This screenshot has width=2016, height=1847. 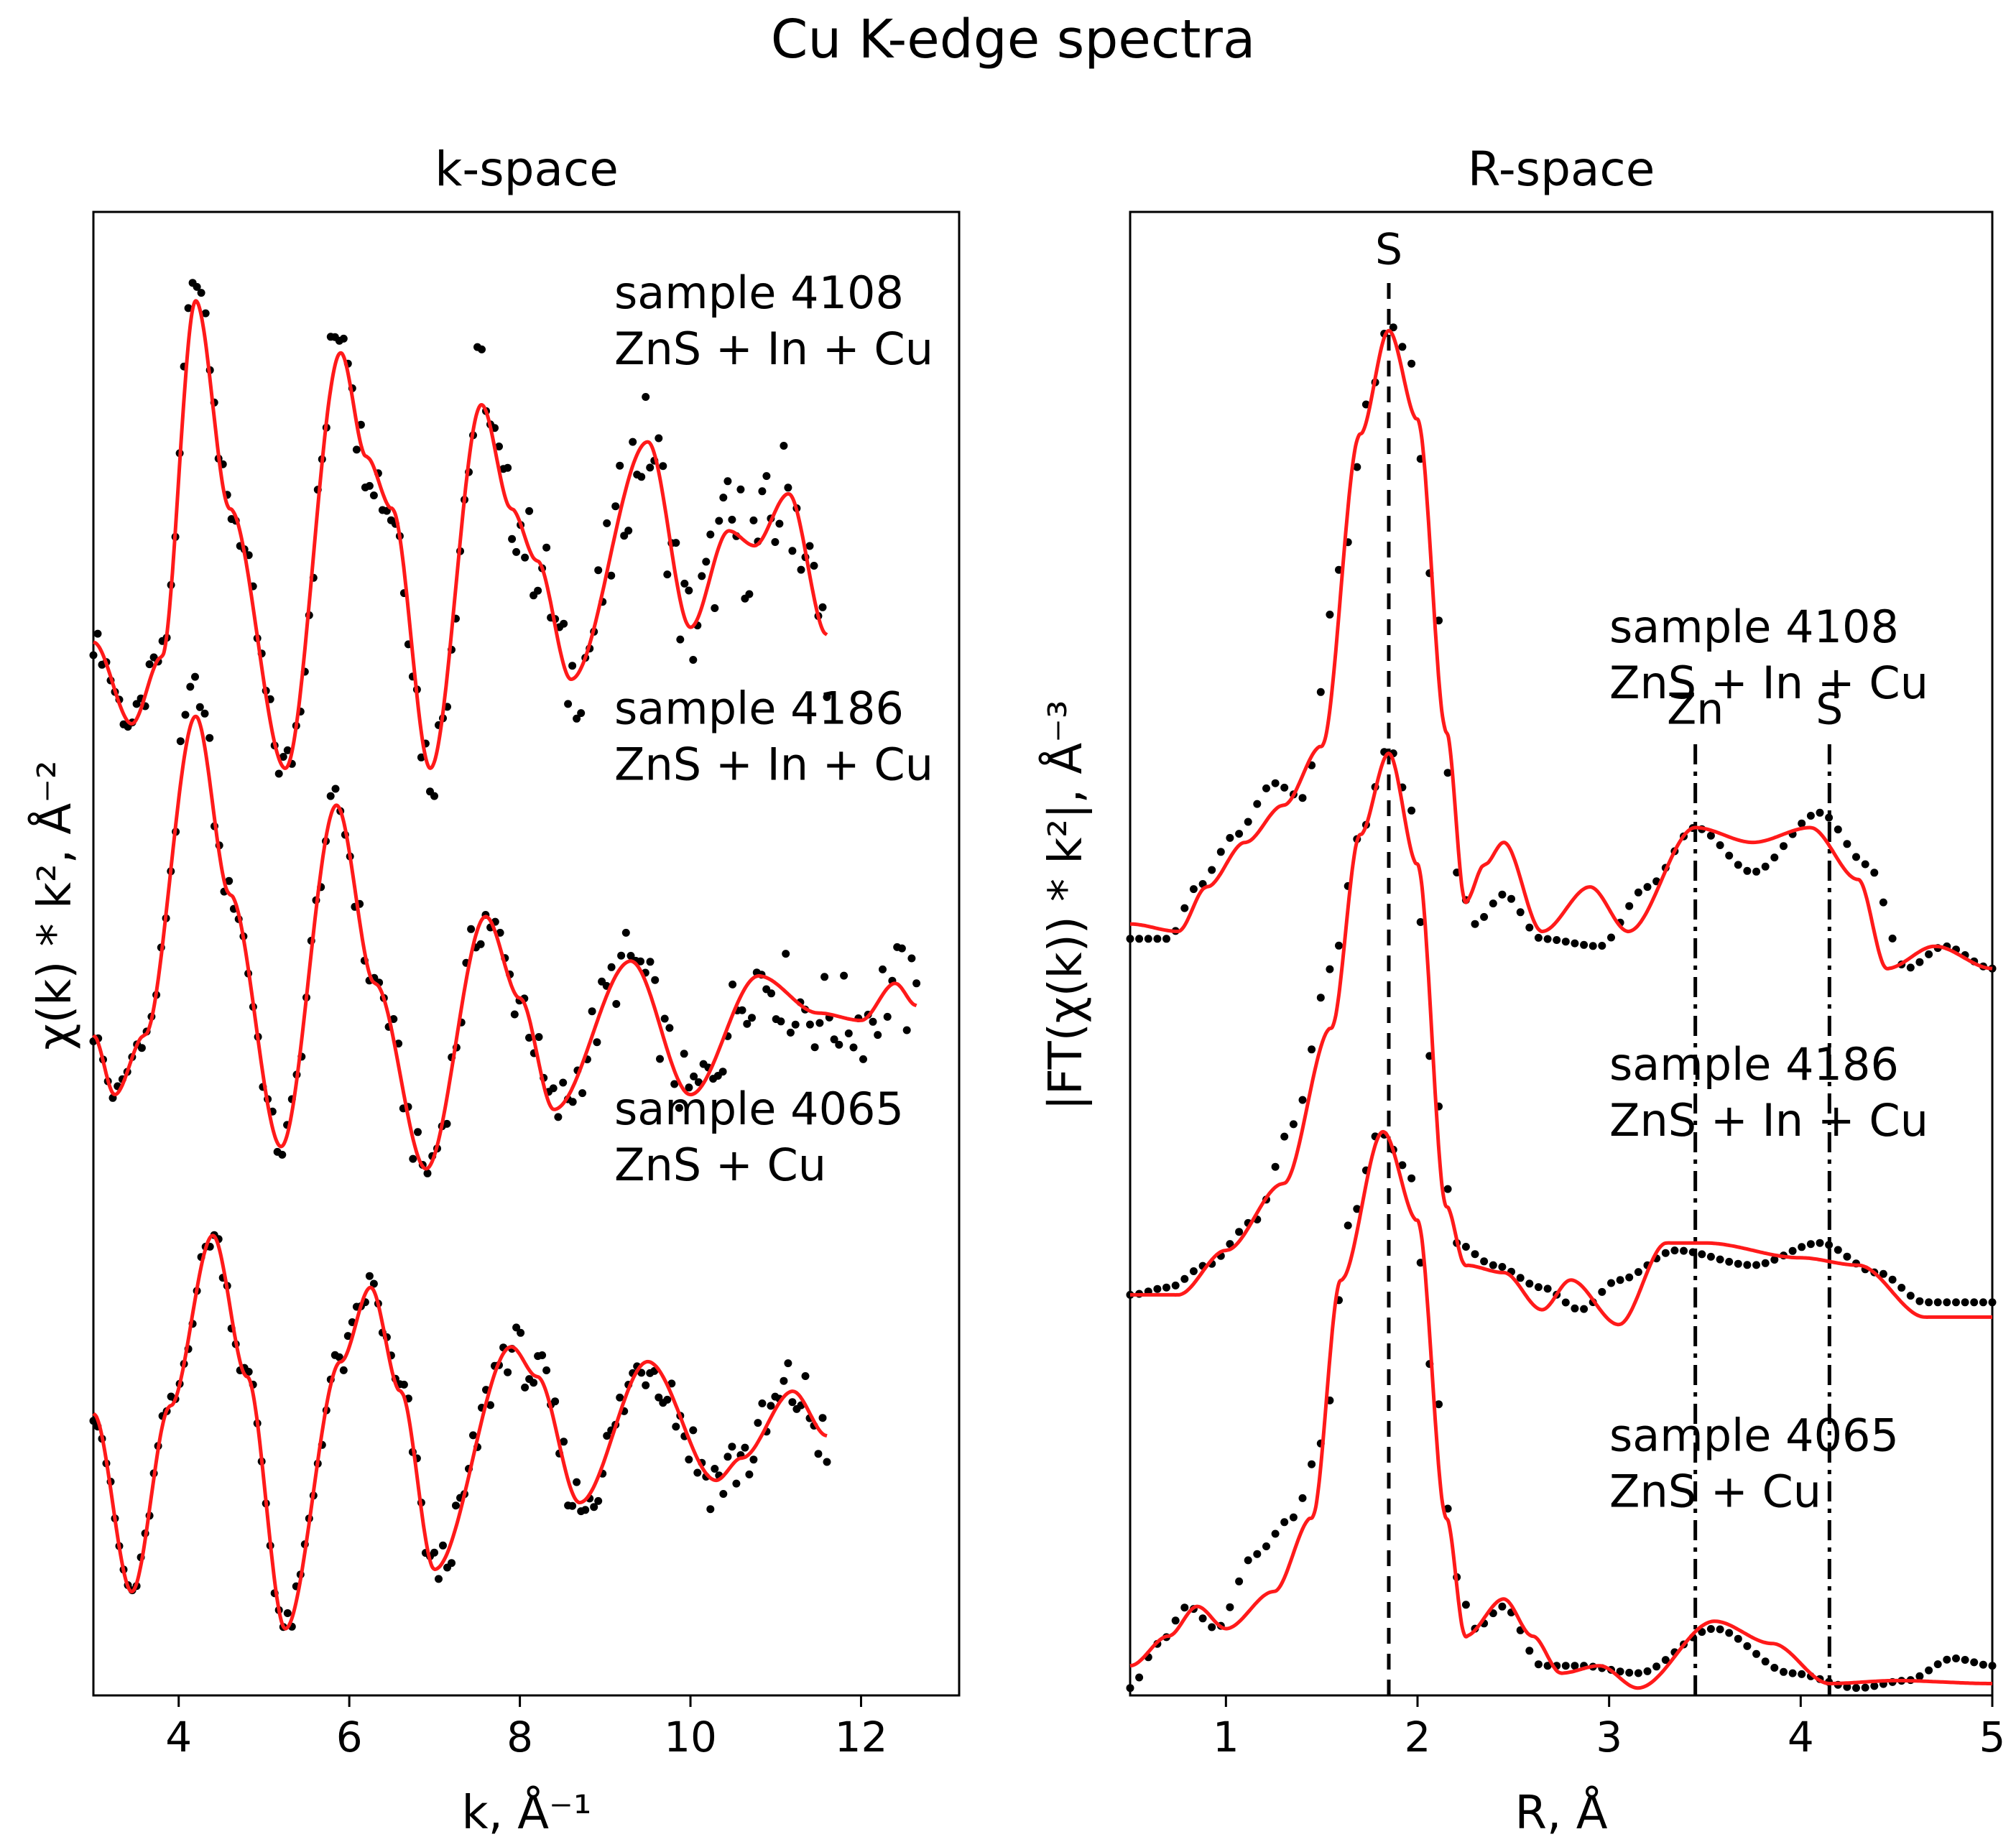 What do you see at coordinates (1065, 905) in the screenshot?
I see `r-space-ylabel: |FT(χ(k)) * k²|, Å⁻³` at bounding box center [1065, 905].